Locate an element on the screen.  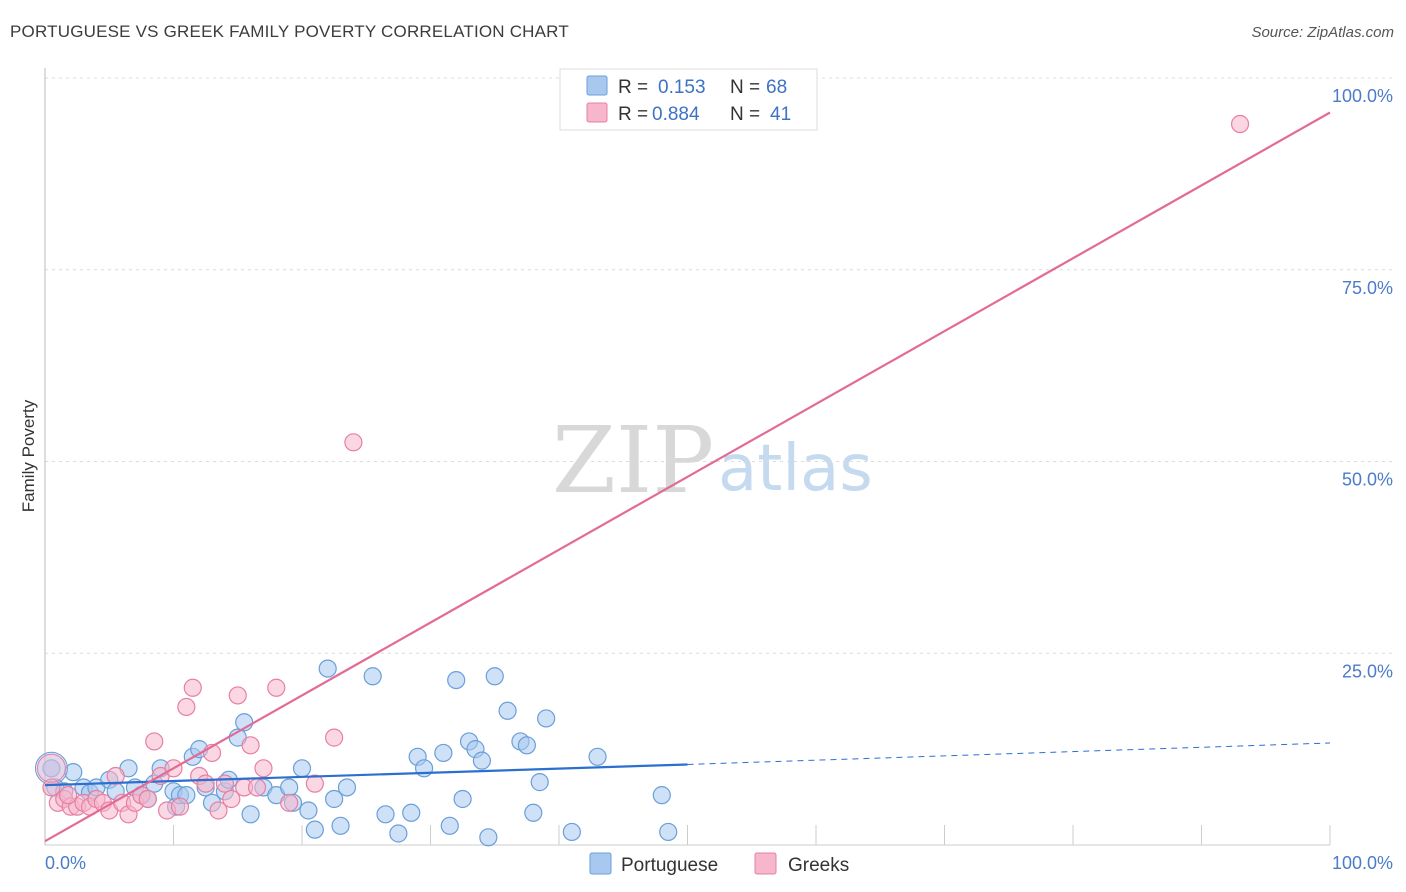
legend-bottom: Portuguese Greeks is located at coordinates (719, 864).